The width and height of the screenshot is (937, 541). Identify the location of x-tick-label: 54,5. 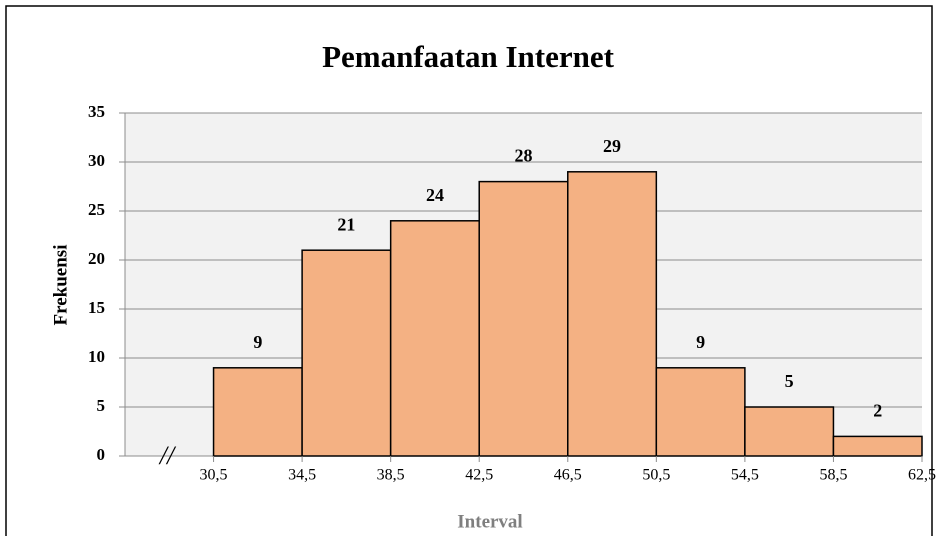
(745, 475).